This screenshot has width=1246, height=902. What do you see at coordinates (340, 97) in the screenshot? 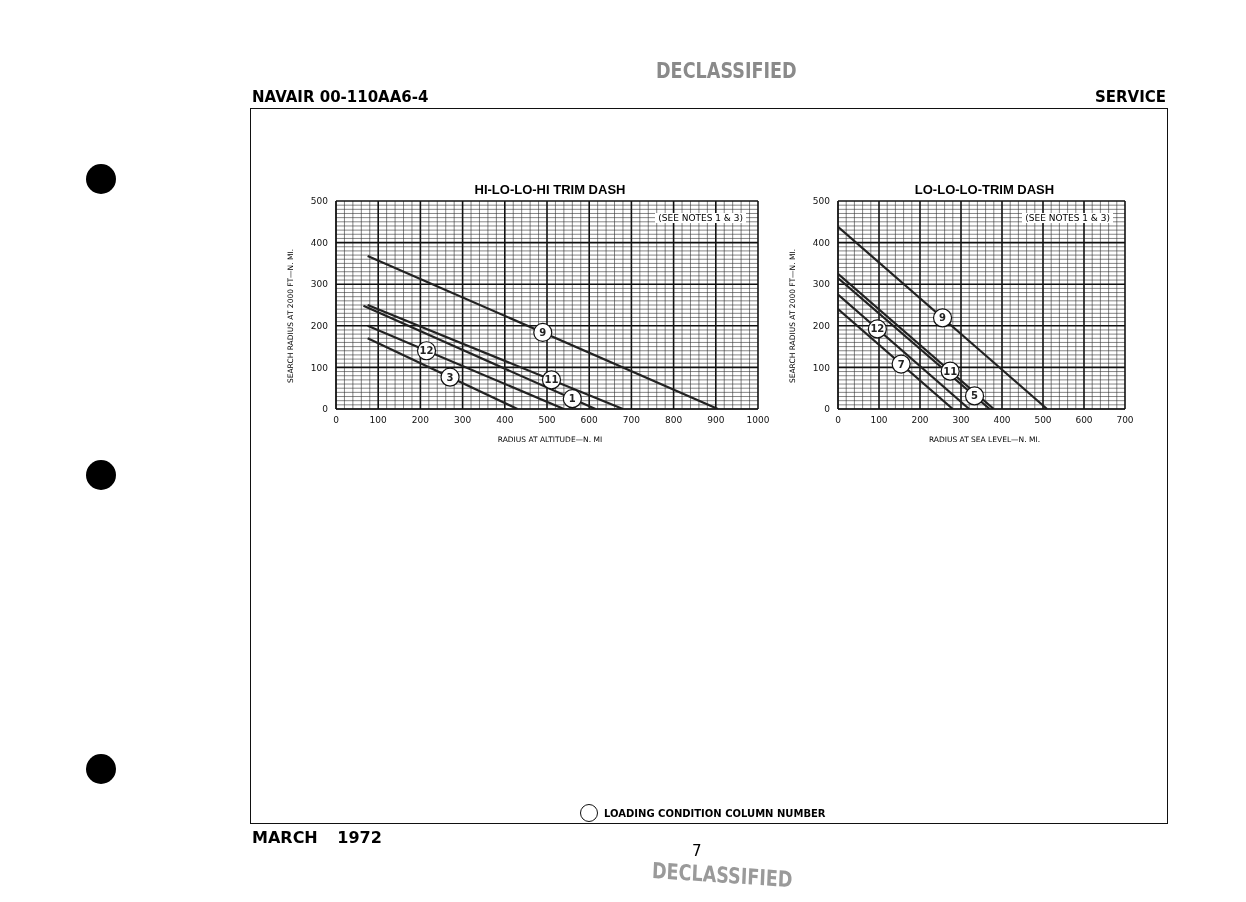
I see `text: NAVAIR 00-110AA6-4` at bounding box center [340, 97].